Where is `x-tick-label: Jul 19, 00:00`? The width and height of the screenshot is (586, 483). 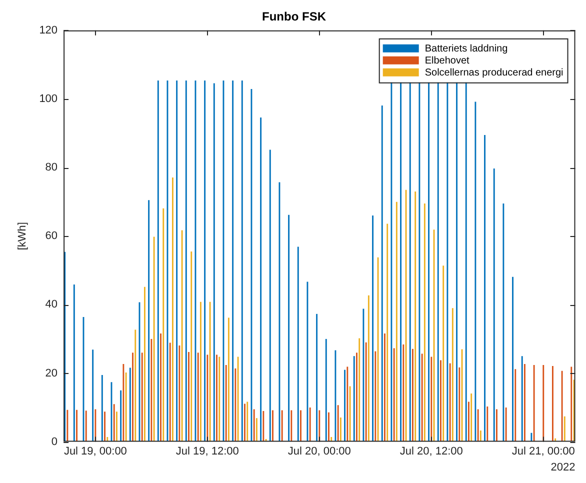
x-tick-label: Jul 19, 00:00 is located at coordinates (95, 451).